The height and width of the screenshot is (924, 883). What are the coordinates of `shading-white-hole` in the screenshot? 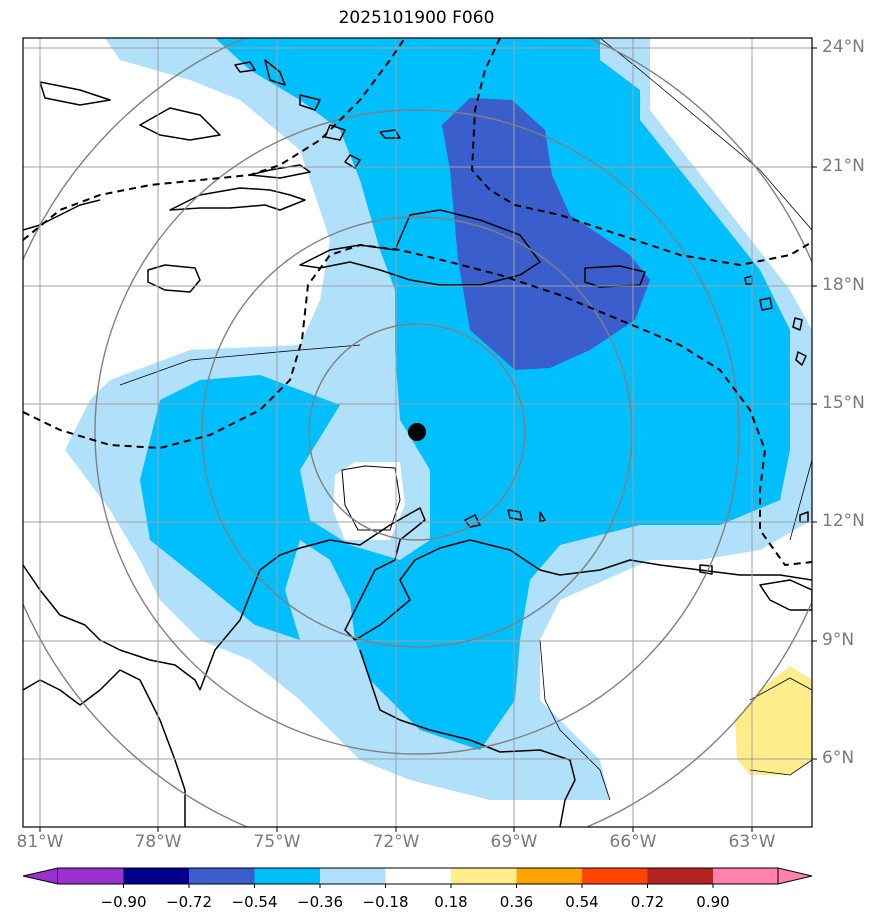 It's located at (369, 501).